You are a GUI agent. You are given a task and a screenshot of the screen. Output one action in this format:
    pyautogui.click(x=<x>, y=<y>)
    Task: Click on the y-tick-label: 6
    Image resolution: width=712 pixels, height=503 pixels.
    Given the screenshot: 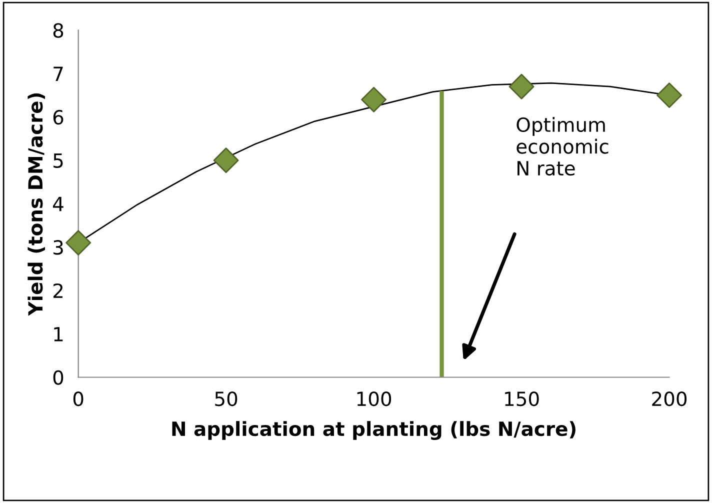 What is the action you would take?
    pyautogui.click(x=58, y=117)
    